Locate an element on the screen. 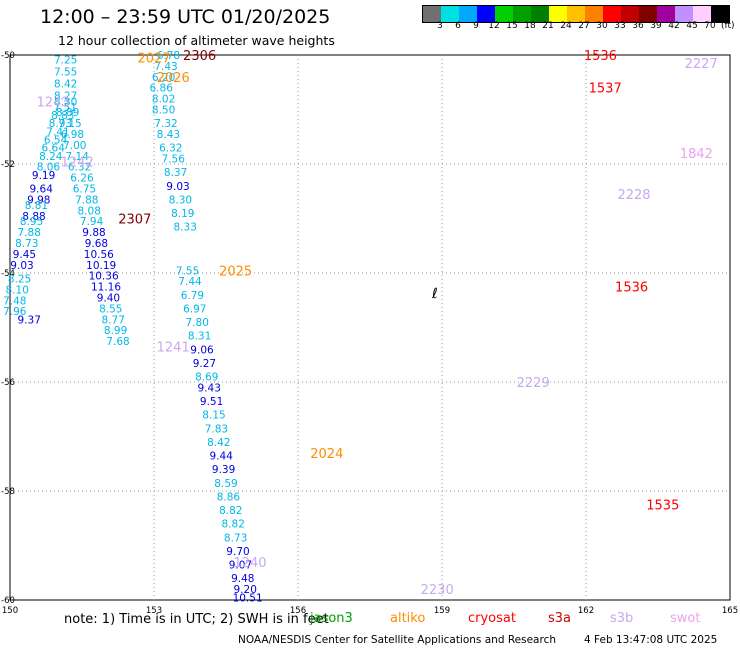 This screenshot has height=650, width=740. swh-value: 6.75 is located at coordinates (84, 190).